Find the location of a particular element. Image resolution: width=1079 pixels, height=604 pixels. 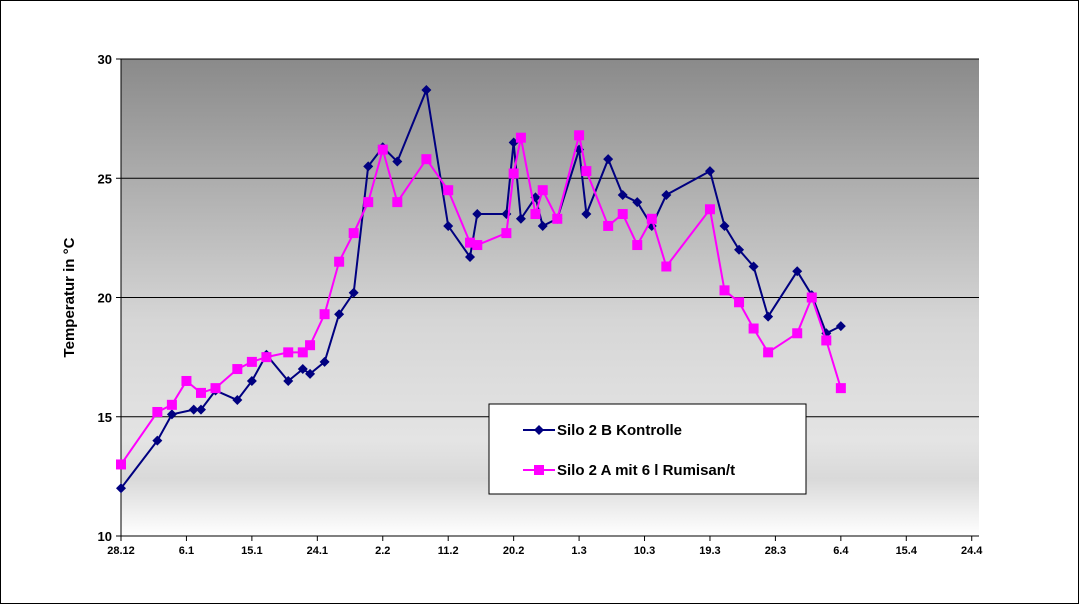

y-axis-title: Temperatur in °C is located at coordinates (69, 297).